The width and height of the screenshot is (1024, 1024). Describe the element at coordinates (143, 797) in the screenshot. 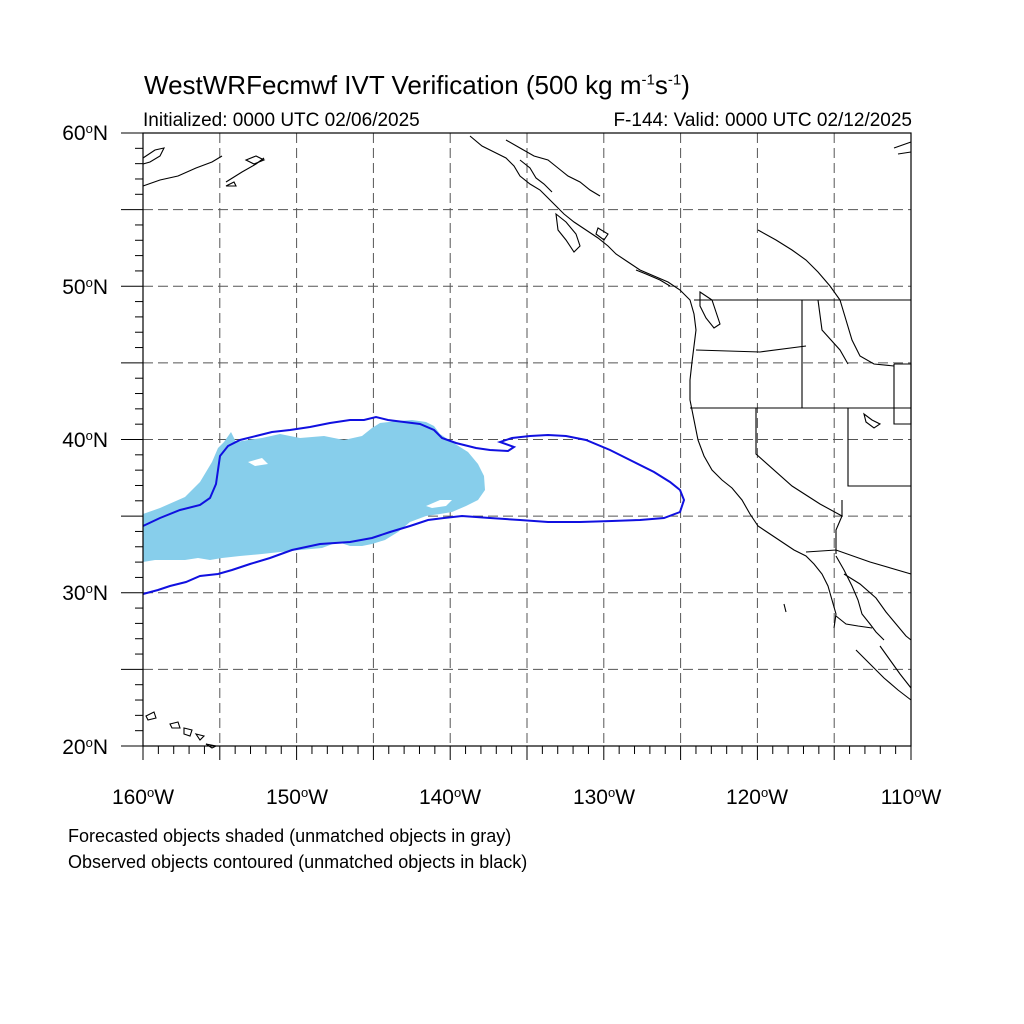

I see `lon-label-160w: 160oW` at that location.